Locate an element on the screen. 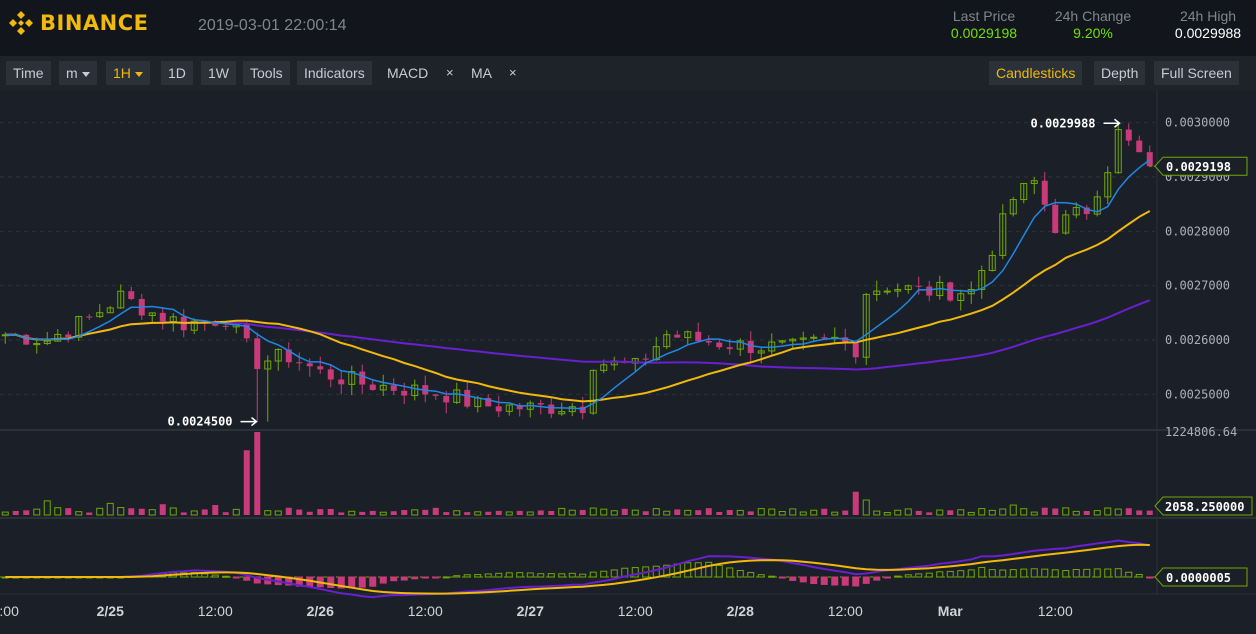 The image size is (1256, 634). macd-indicator-label: MACD is located at coordinates (408, 73).